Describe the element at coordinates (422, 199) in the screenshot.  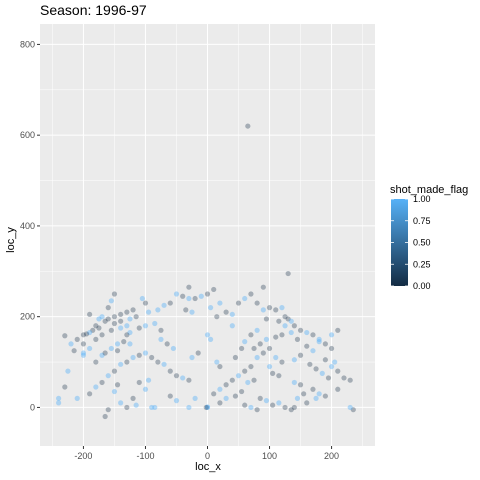
I see `legend-tick-label: 1.00` at that location.